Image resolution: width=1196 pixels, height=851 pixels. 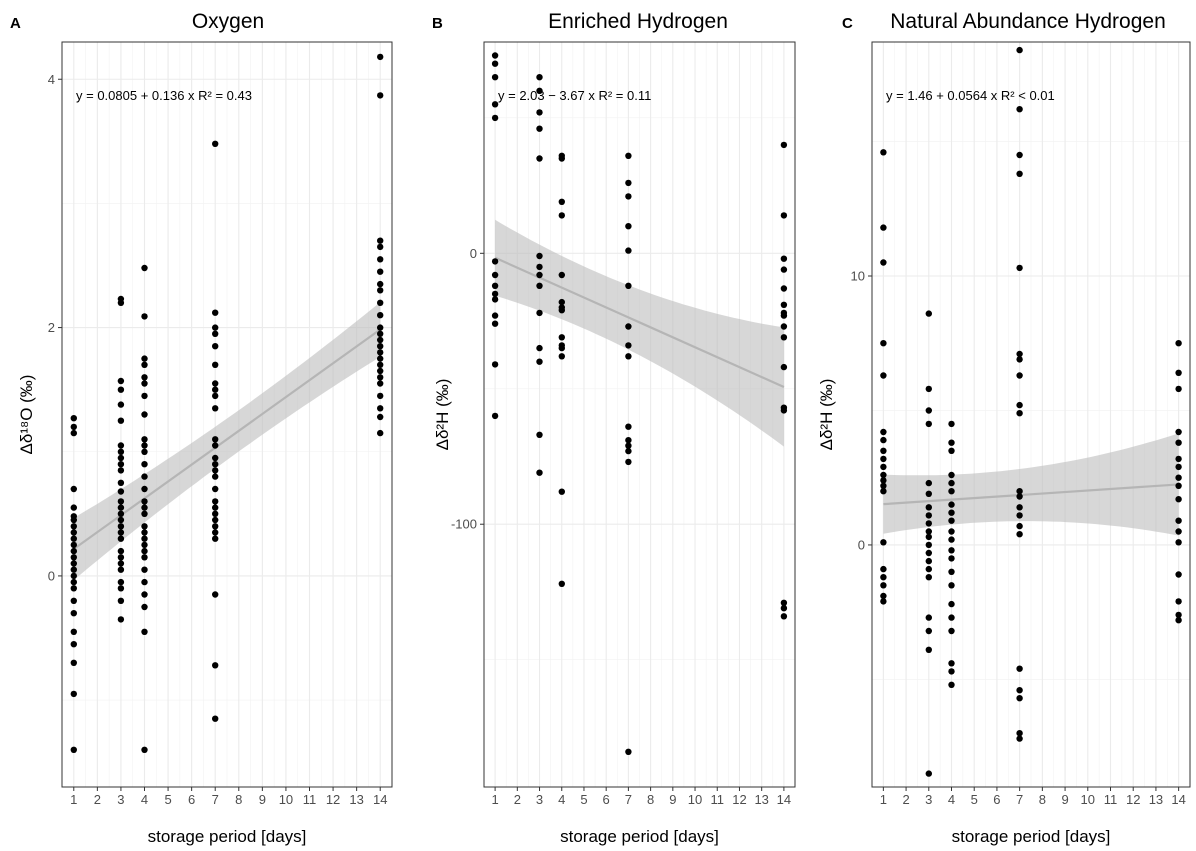 What do you see at coordinates (494, 799) in the screenshot?
I see `x-tick-label: 1` at bounding box center [494, 799].